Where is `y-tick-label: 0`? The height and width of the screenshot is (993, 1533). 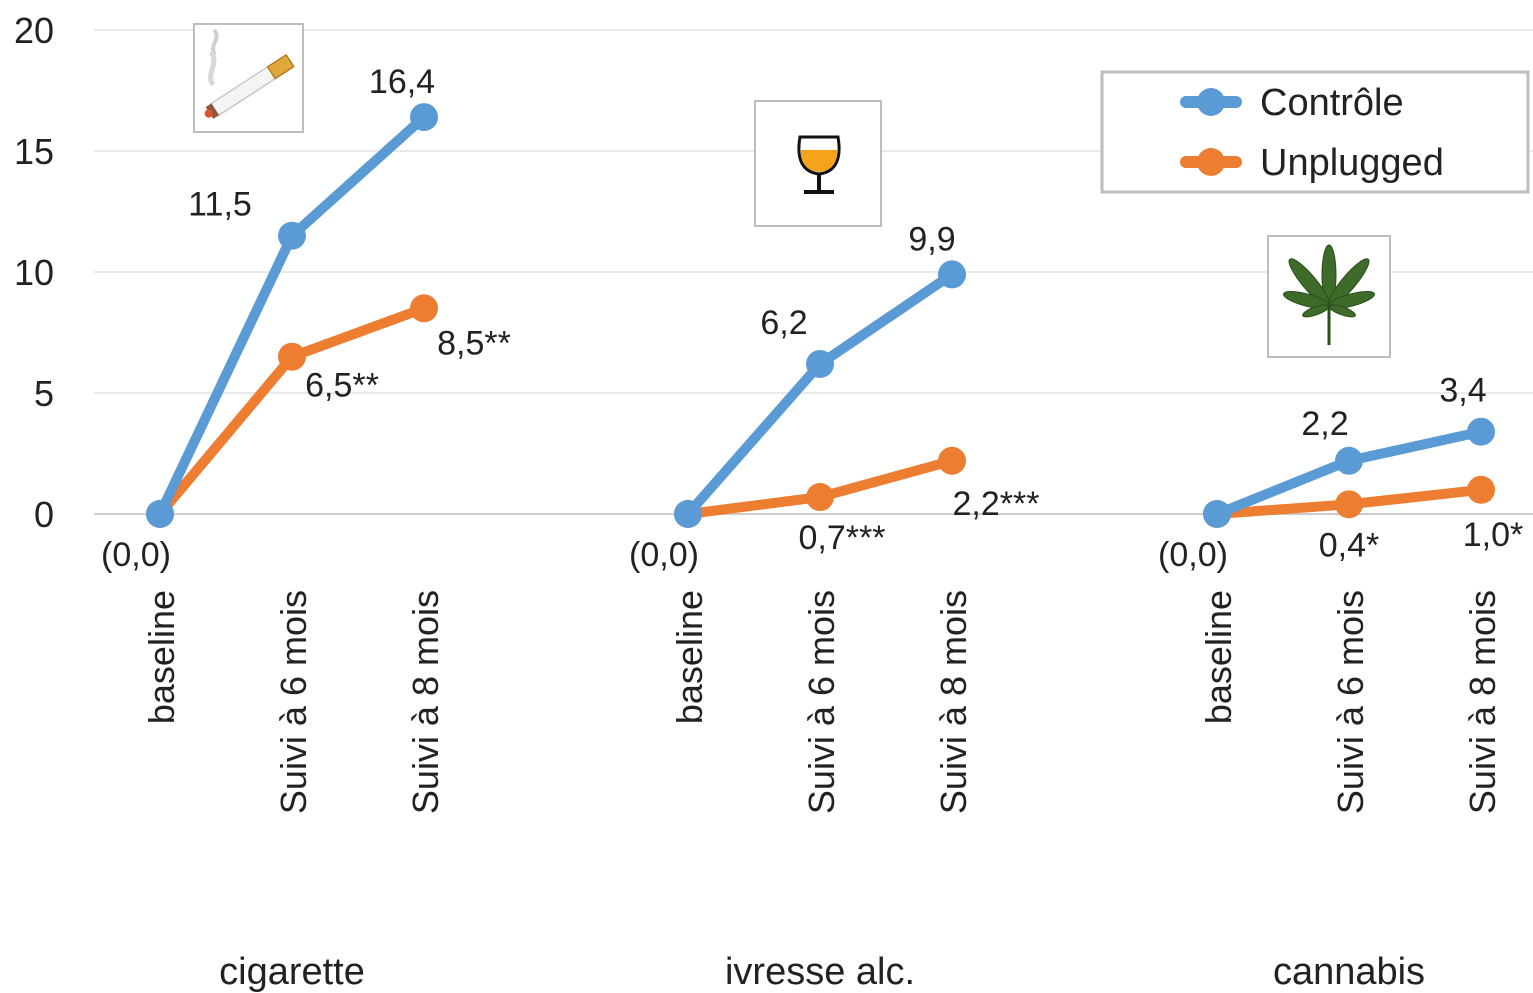
y-tick-label: 0 is located at coordinates (44, 514).